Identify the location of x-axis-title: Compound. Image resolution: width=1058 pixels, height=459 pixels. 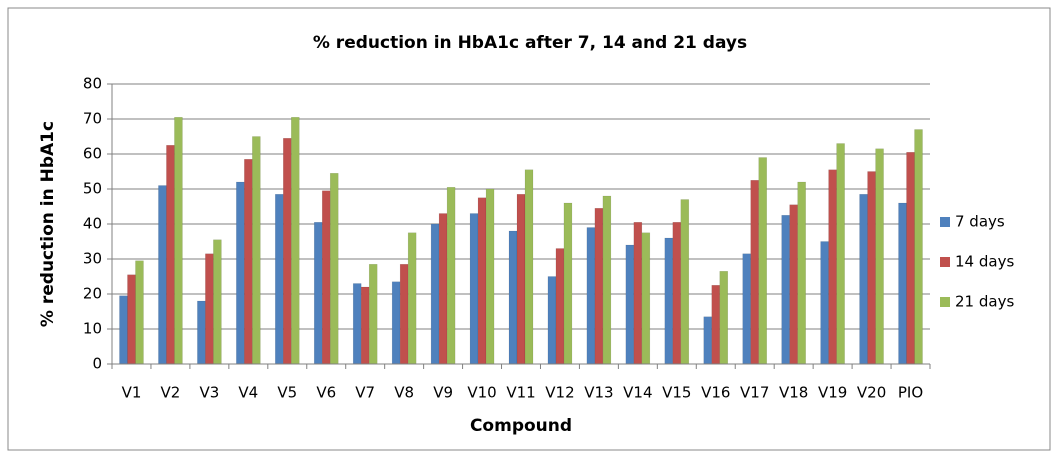
(521, 426).